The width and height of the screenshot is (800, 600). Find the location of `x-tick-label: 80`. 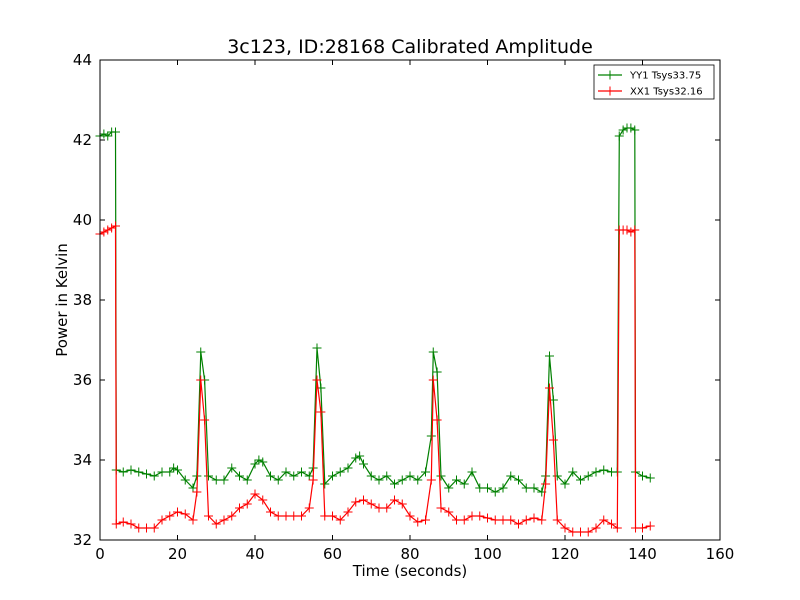

x-tick-label: 80 is located at coordinates (409, 554).